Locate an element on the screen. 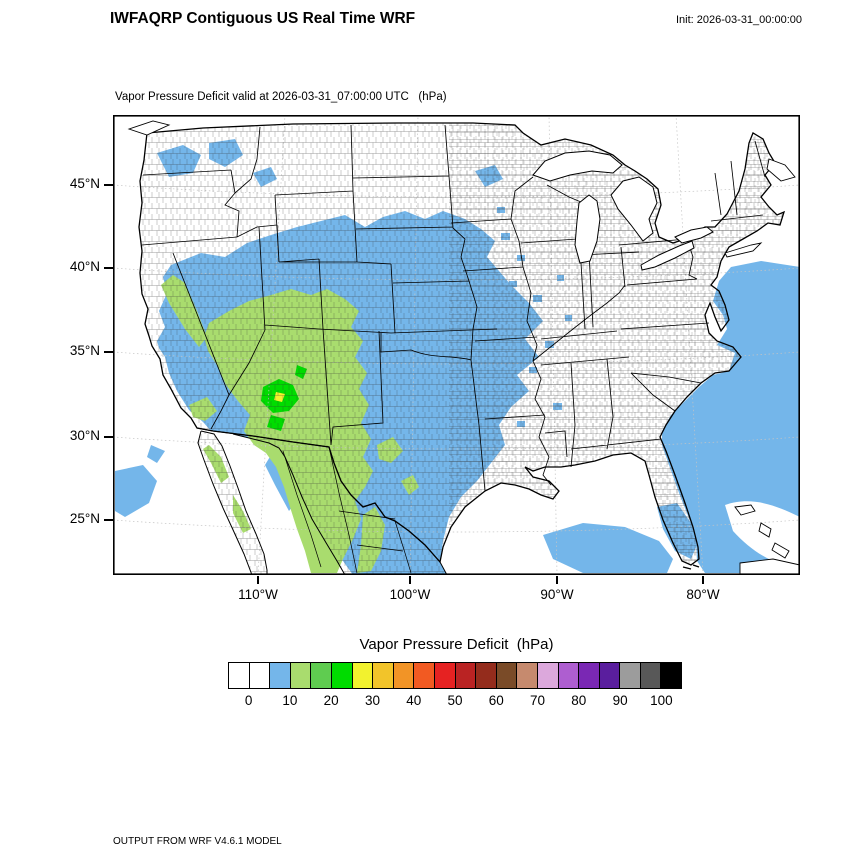  long-island is located at coordinates (743, 250).